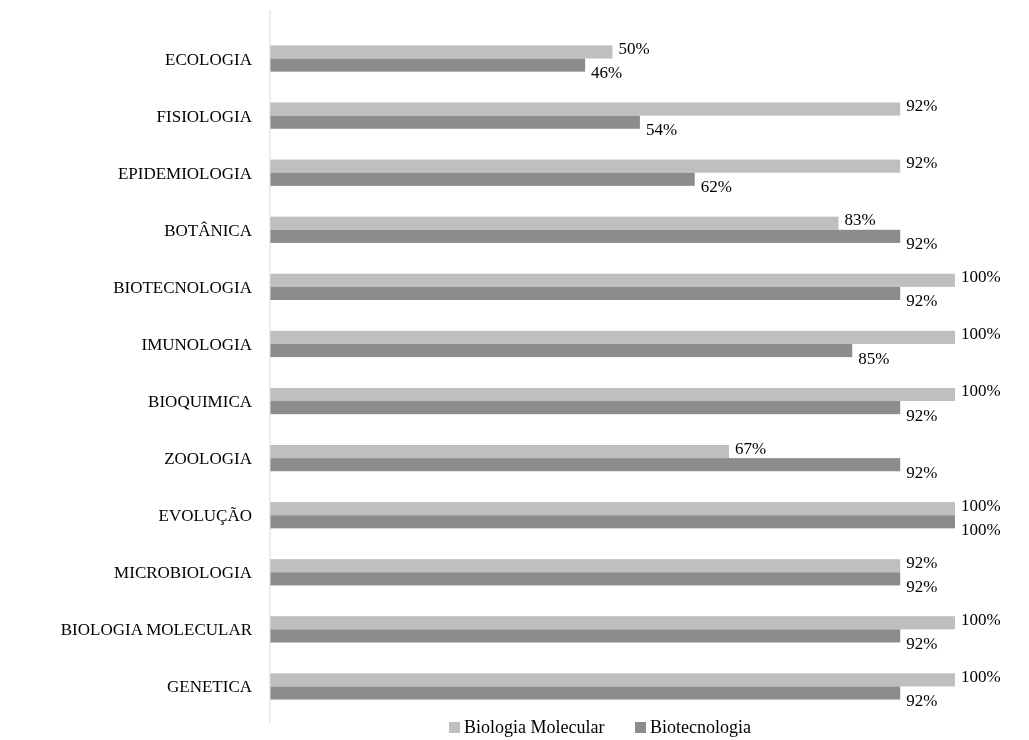  Describe the element at coordinates (200, 402) in the screenshot. I see `y-tick-label: BIOQUIMICA` at that location.